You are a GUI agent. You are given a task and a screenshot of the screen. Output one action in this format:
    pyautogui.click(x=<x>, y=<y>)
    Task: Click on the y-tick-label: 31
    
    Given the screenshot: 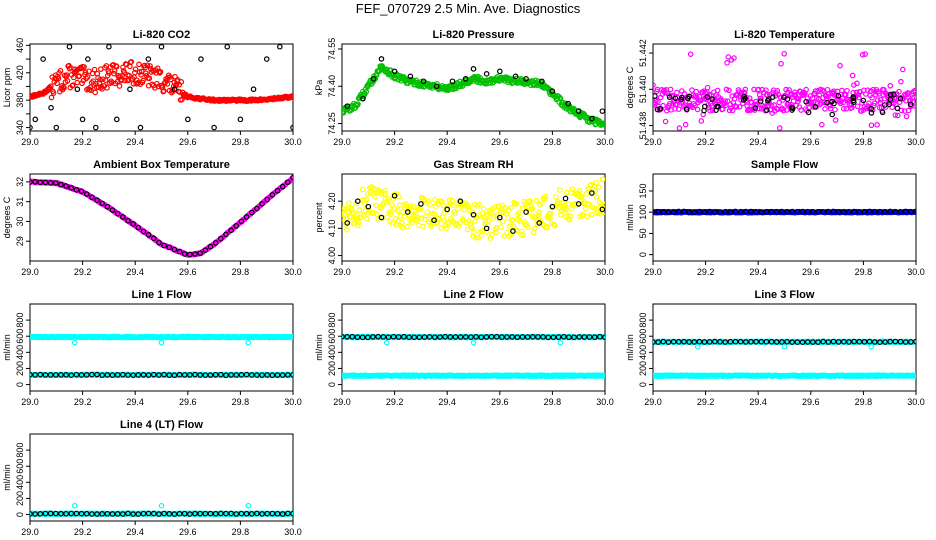 What is the action you would take?
    pyautogui.click(x=20, y=202)
    